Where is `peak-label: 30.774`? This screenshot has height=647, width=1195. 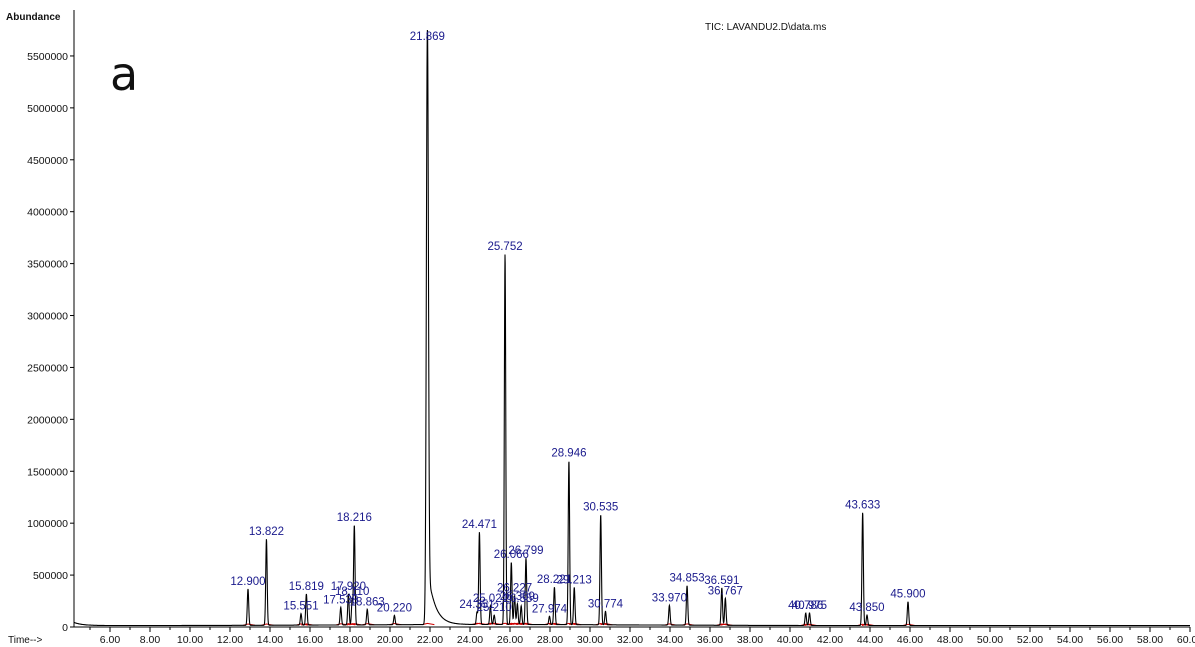 peak-label: 30.774 is located at coordinates (606, 604).